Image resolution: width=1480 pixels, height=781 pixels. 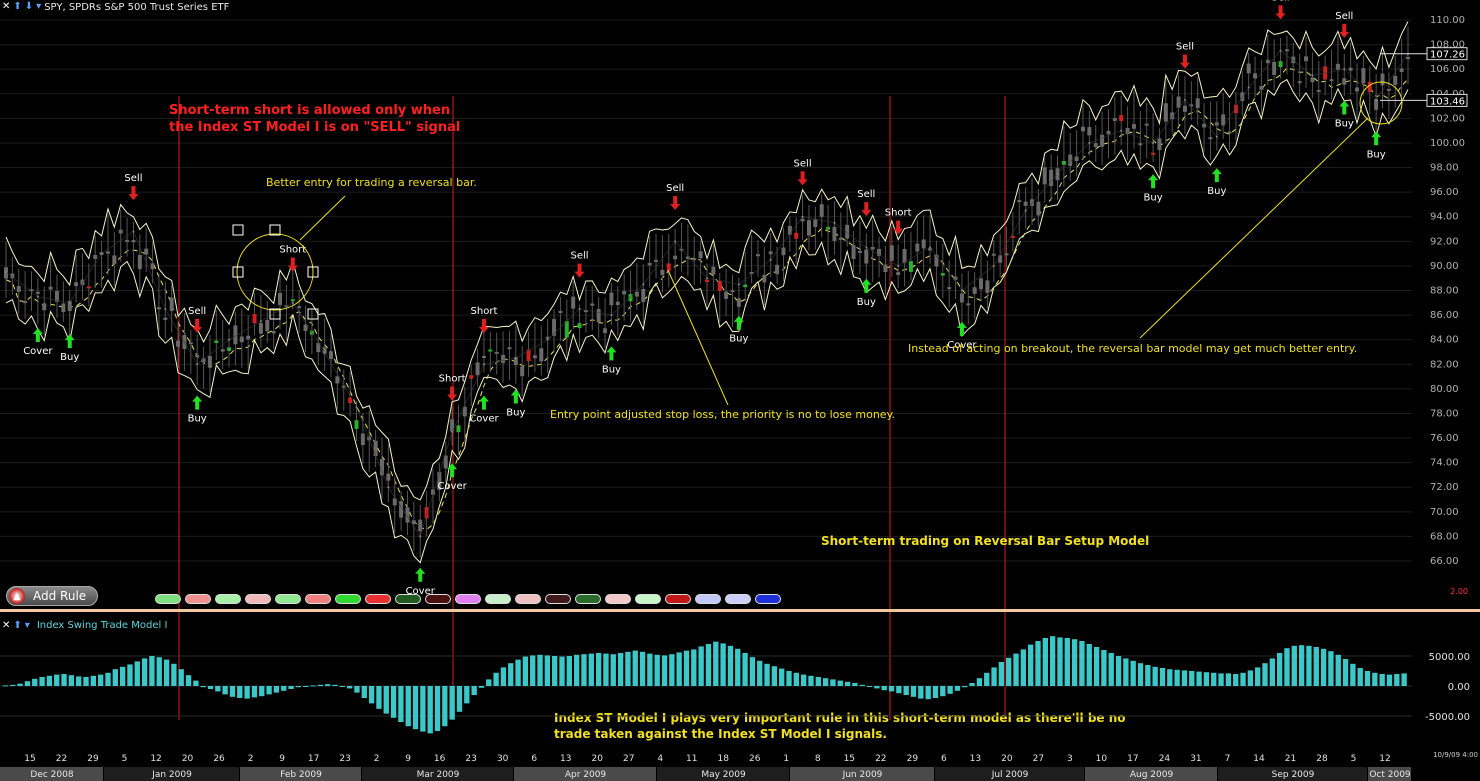 What do you see at coordinates (52, 596) in the screenshot?
I see `add-rule-button: ▲ Add Rule` at bounding box center [52, 596].